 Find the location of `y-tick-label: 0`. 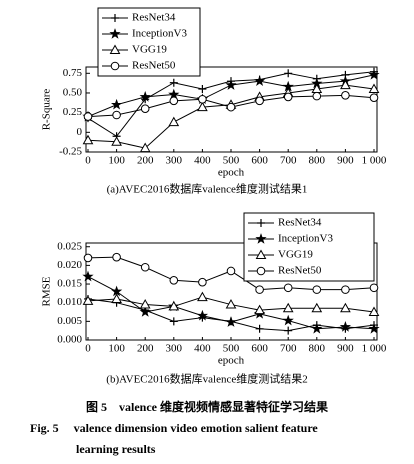

y-tick-label: 0 is located at coordinates (80, 132).